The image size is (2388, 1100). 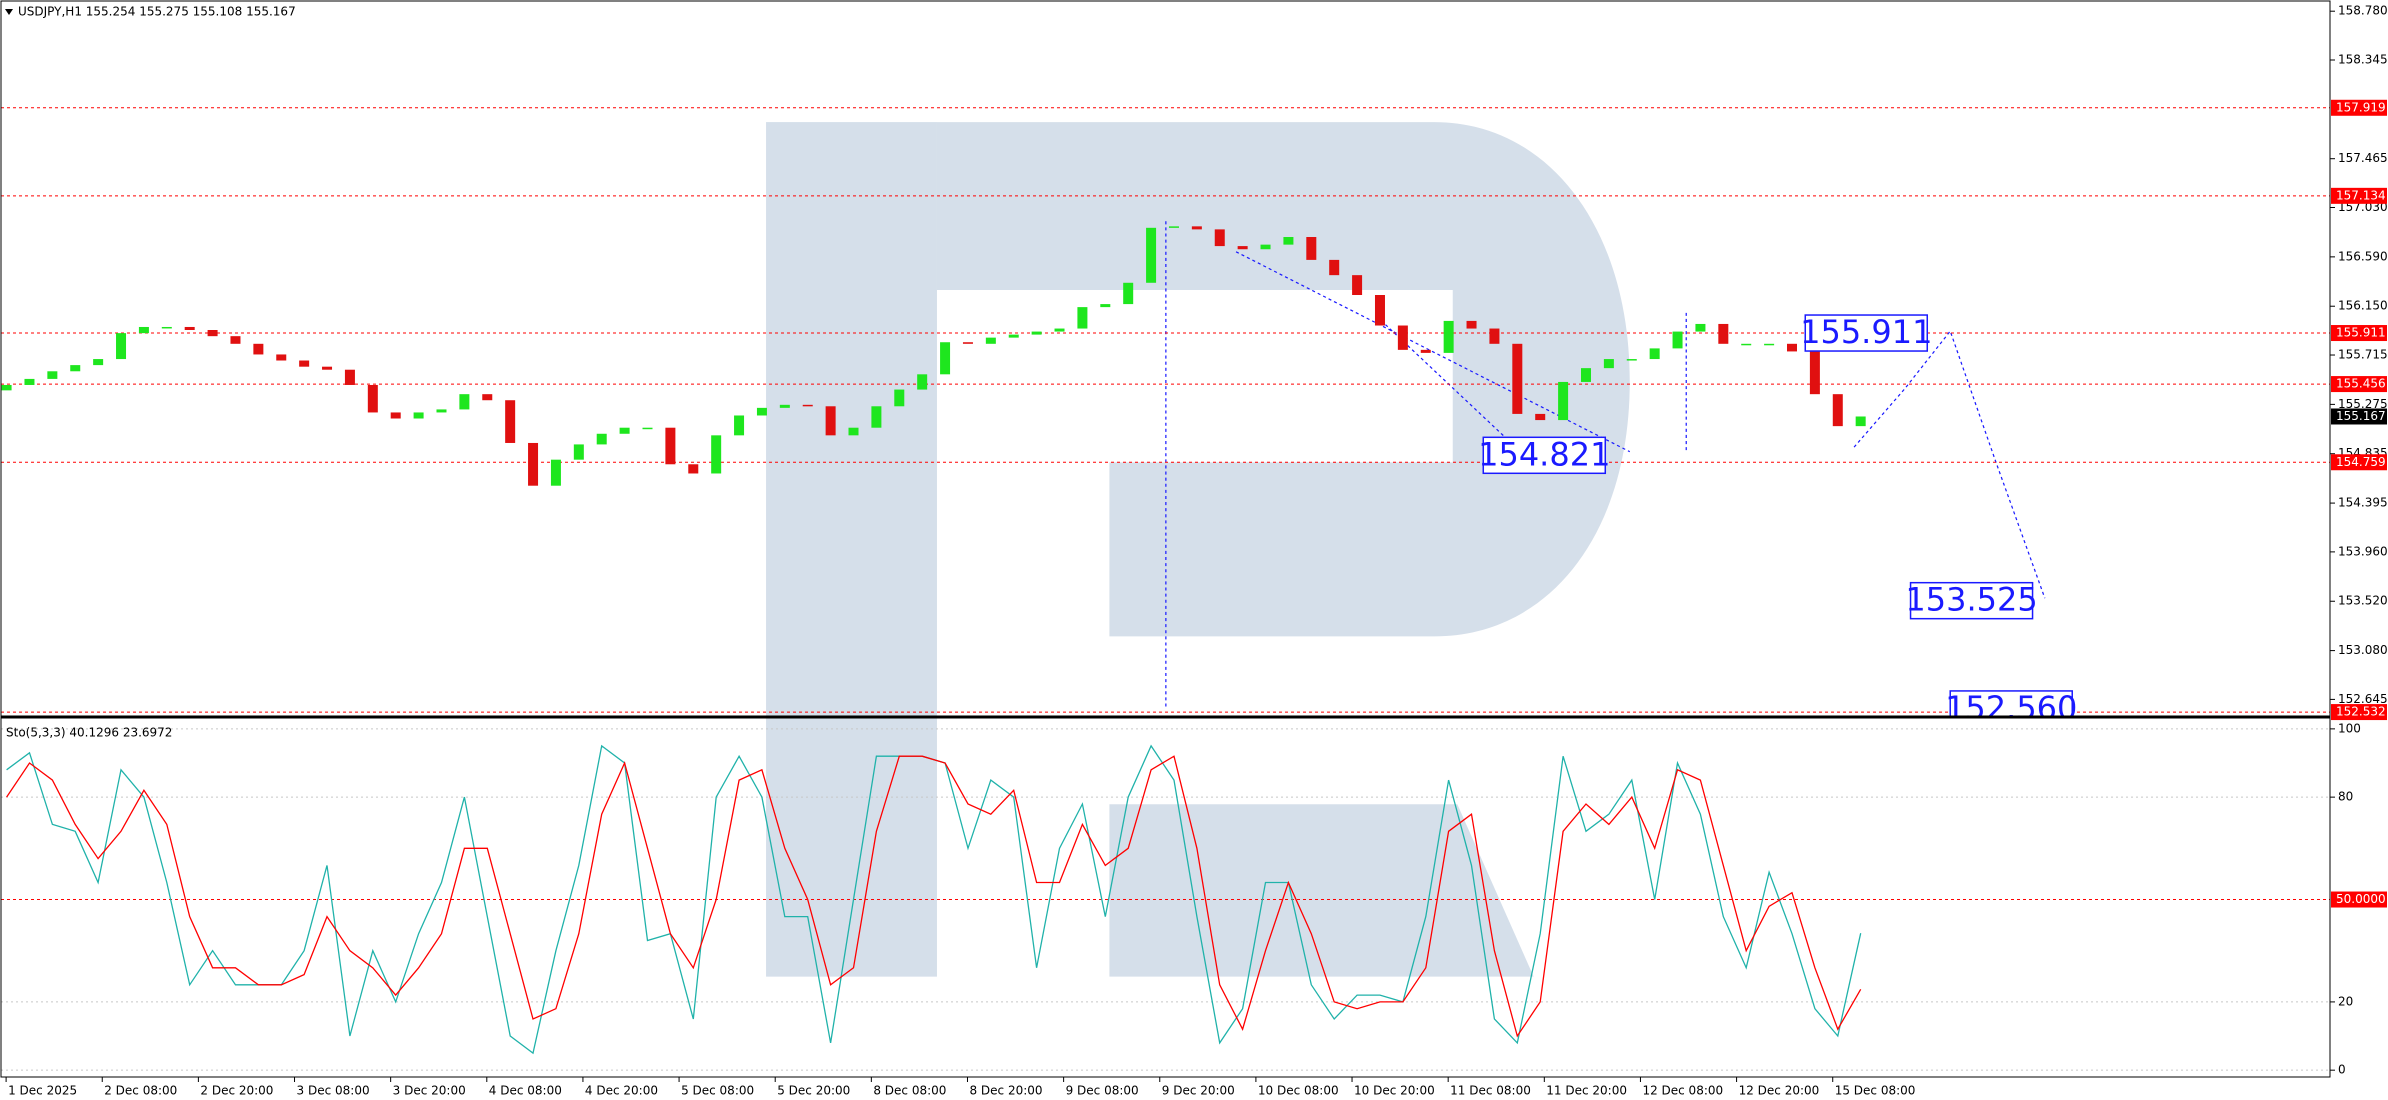 What do you see at coordinates (2361, 107) in the screenshot?
I see `level-label: 157.919` at bounding box center [2361, 107].